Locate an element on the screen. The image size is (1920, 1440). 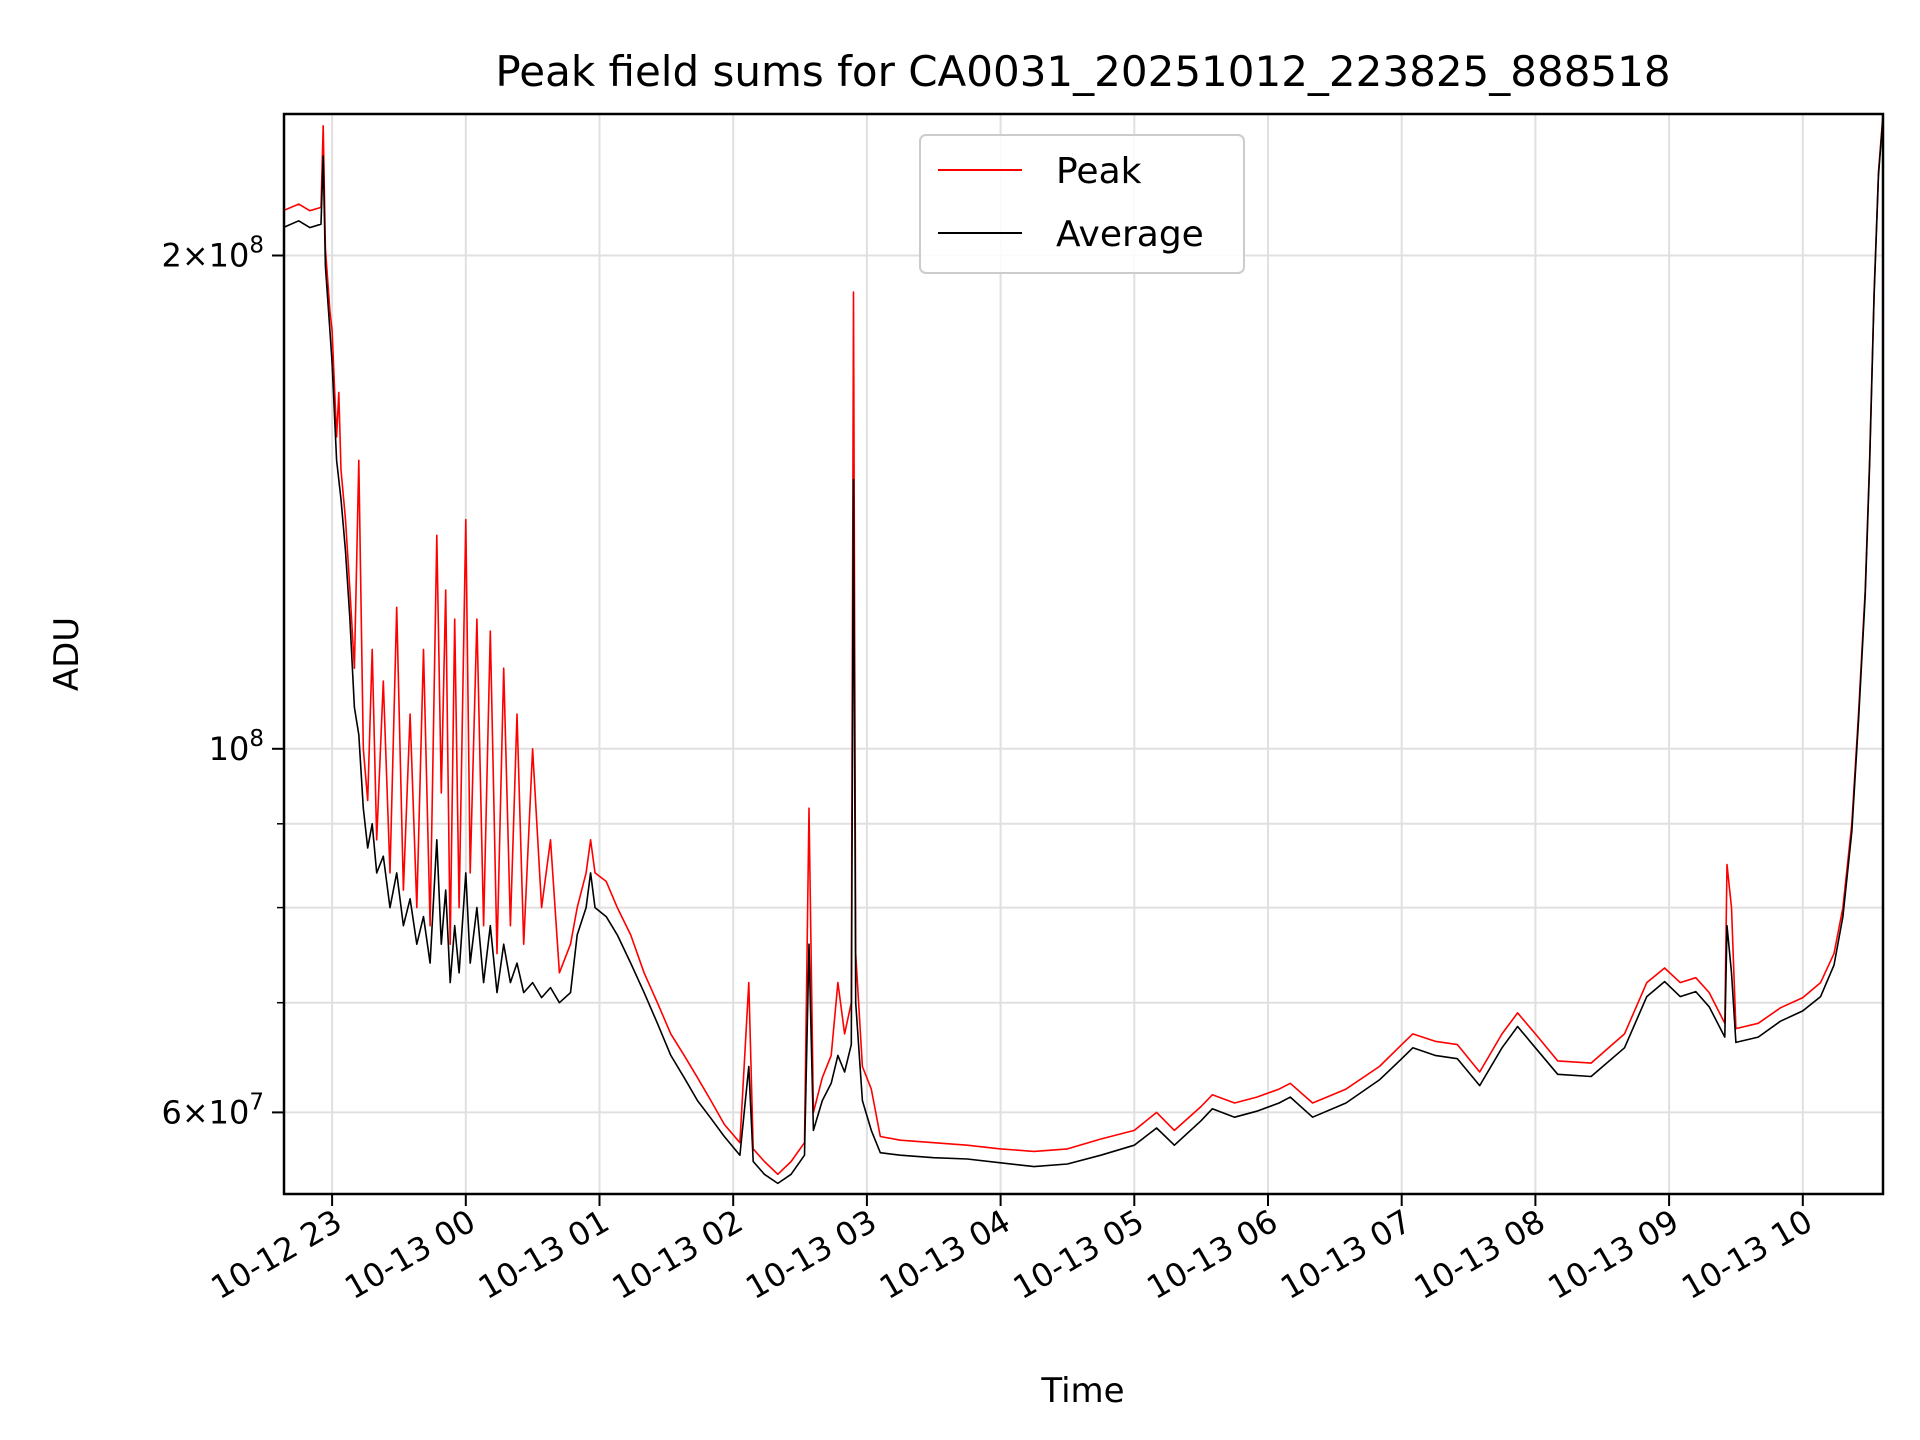
x-axis-label: Time is located at coordinates (1082, 1391).